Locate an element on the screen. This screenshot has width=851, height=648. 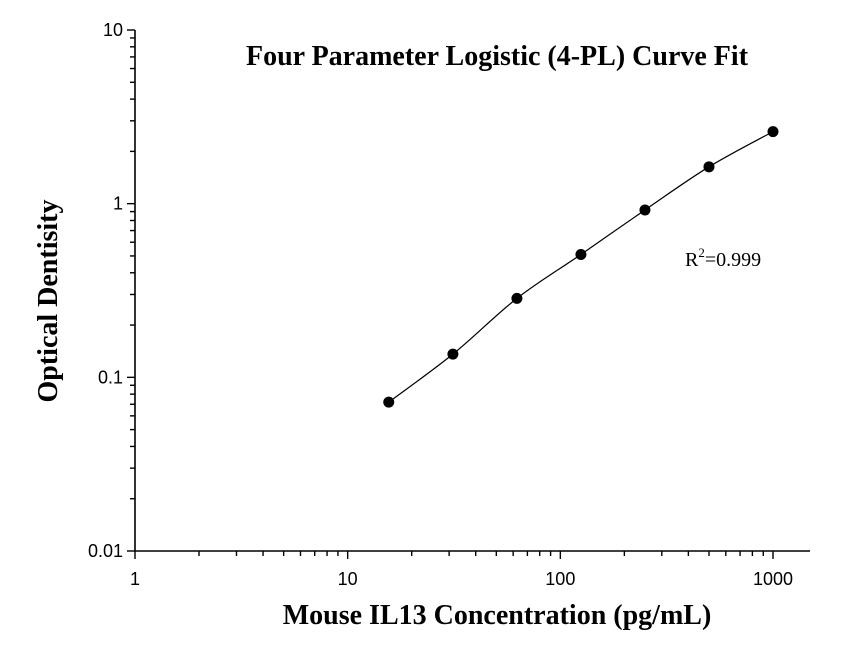
x-axis-title: Mouse IL13 Concentration (pg/mL) is located at coordinates (497, 615).